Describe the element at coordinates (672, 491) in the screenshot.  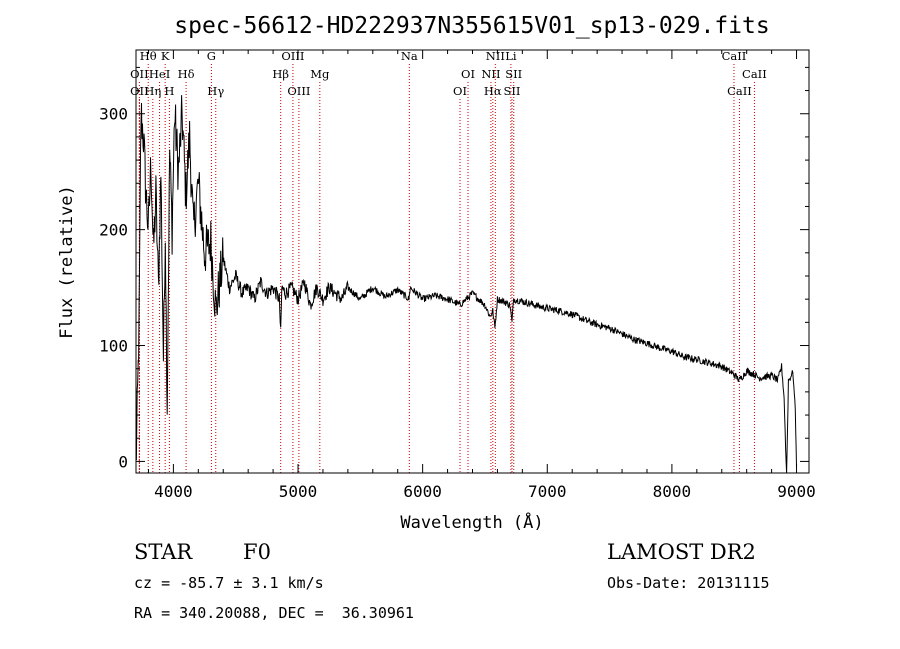
I see `x-tick-label: 8000` at that location.